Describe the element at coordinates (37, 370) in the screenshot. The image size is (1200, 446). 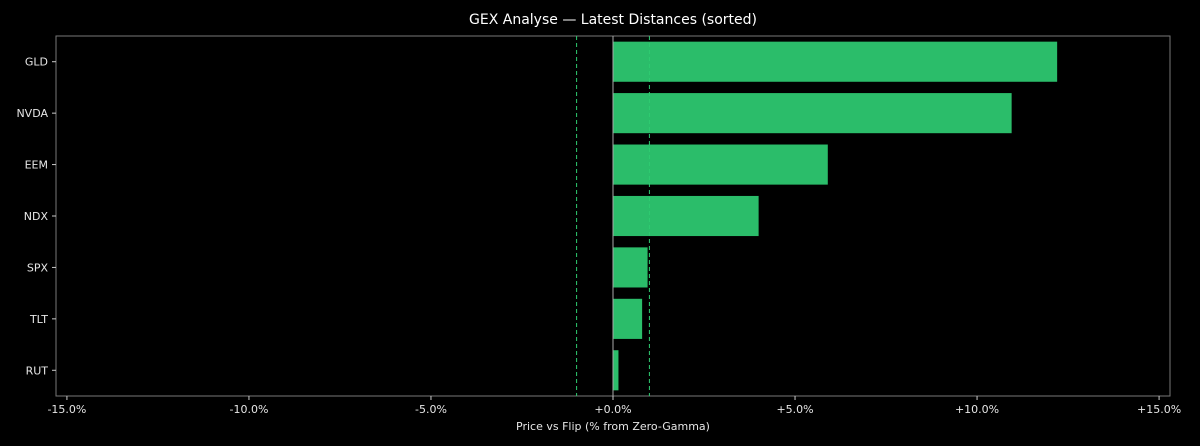
I see `y-tick-label: RUT` at that location.